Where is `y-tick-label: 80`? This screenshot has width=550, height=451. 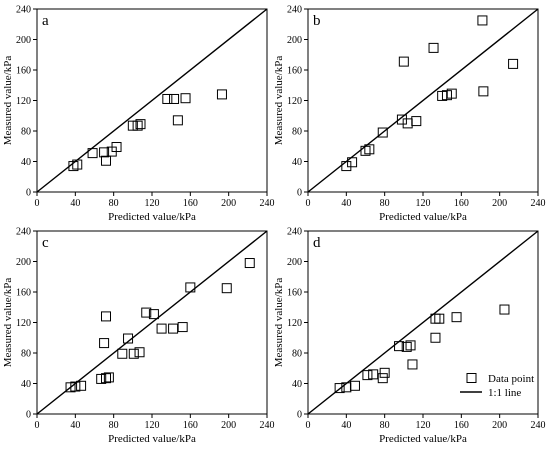
y-tick-label: 80 is located at coordinates (26, 354).